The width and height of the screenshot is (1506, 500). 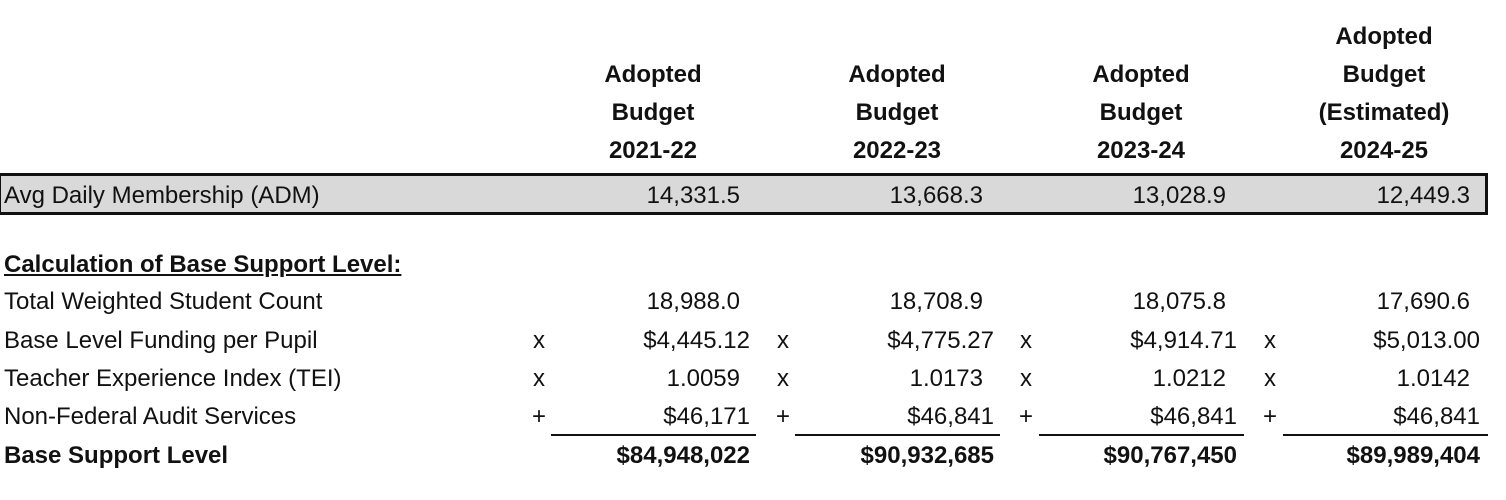 I want to click on row-label-weighted-student-count: Total Weighted Student Count, so click(x=163, y=301).